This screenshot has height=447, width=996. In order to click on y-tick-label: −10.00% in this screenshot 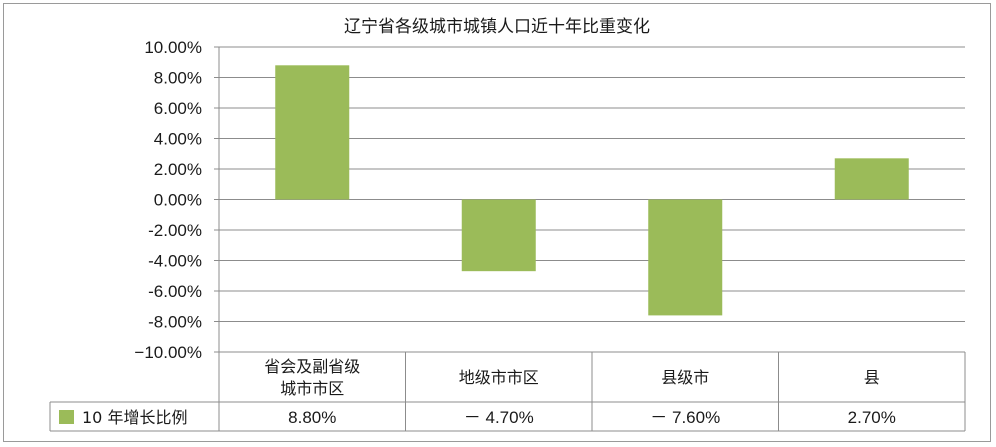, I will do `click(168, 352)`.